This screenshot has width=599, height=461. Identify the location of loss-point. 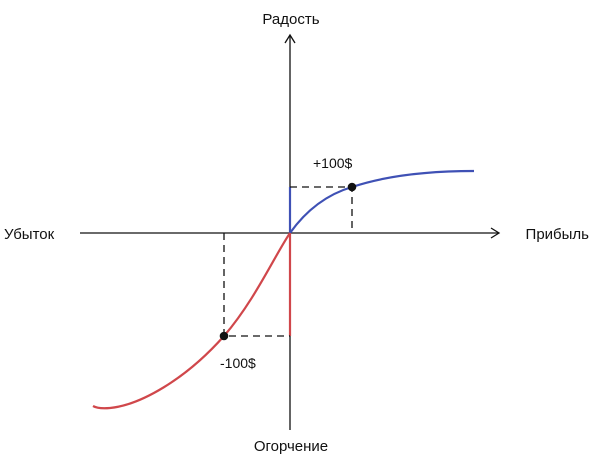
(224, 336).